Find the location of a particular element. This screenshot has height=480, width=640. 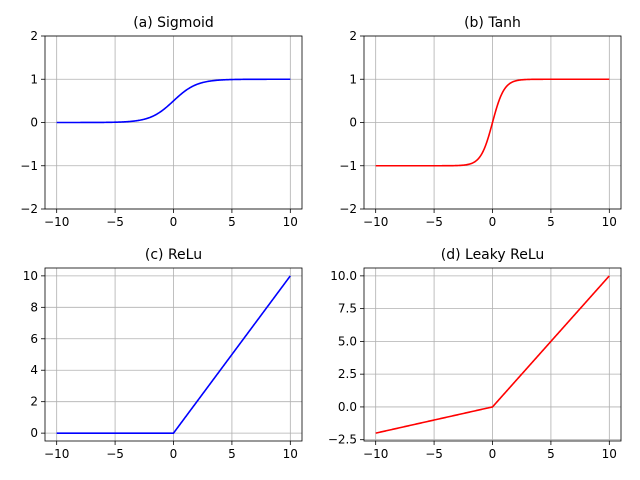

y-tick-label: 4 is located at coordinates (34, 370).